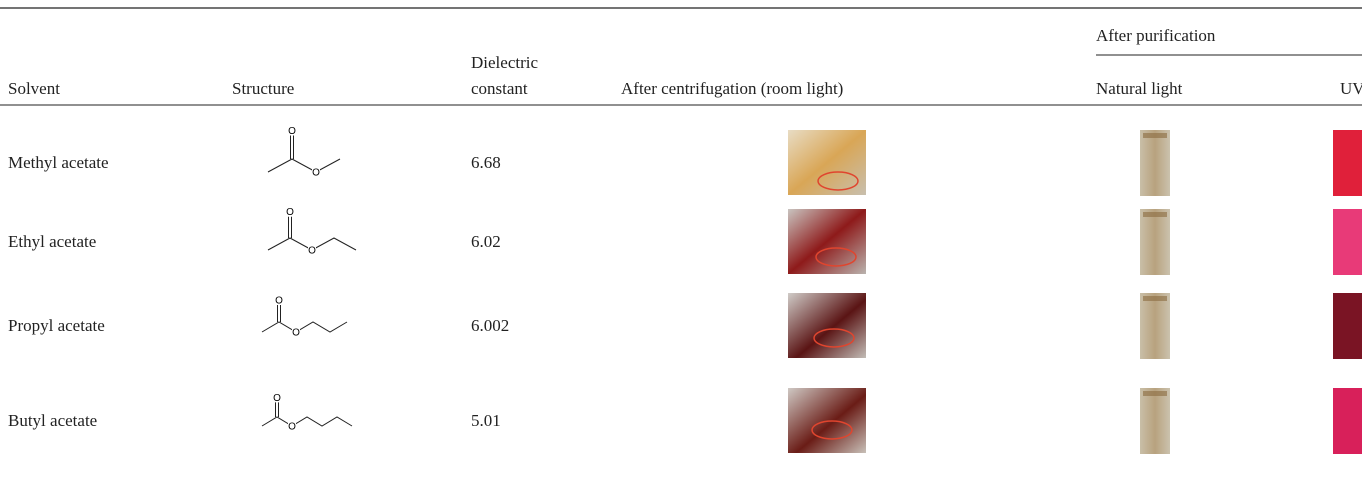 This screenshot has height=486, width=1362. I want to click on column-header: Natural light, so click(1139, 88).